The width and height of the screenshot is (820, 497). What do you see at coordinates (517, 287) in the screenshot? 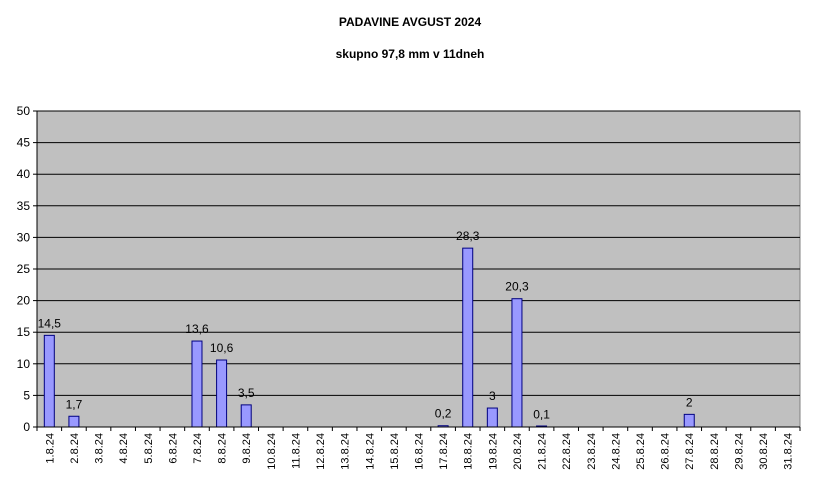
I see `data-label: 20,3` at bounding box center [517, 287].